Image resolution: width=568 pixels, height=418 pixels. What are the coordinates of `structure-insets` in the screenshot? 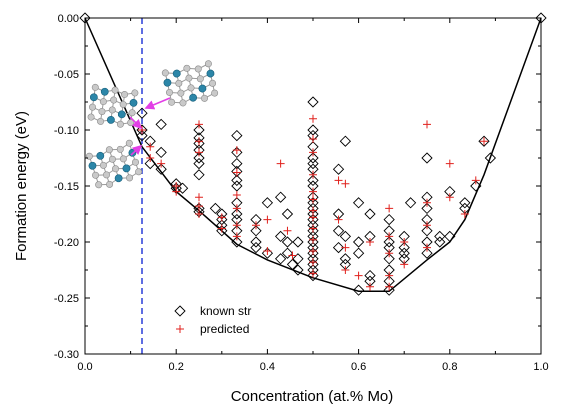 It's located at (152, 124).